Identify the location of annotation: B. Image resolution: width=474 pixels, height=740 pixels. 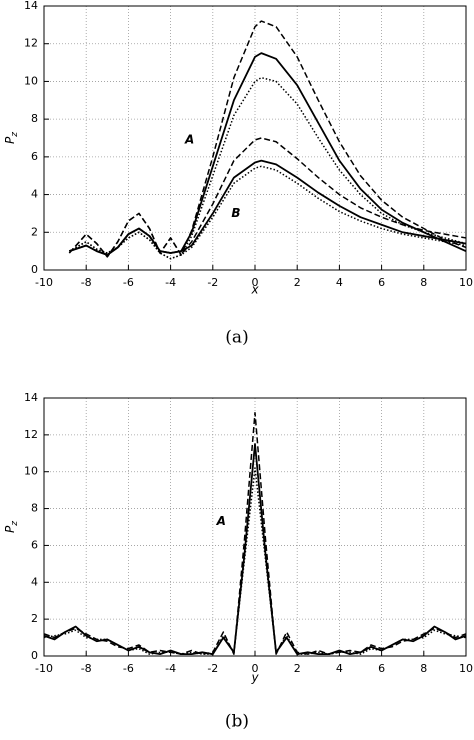
(235, 213).